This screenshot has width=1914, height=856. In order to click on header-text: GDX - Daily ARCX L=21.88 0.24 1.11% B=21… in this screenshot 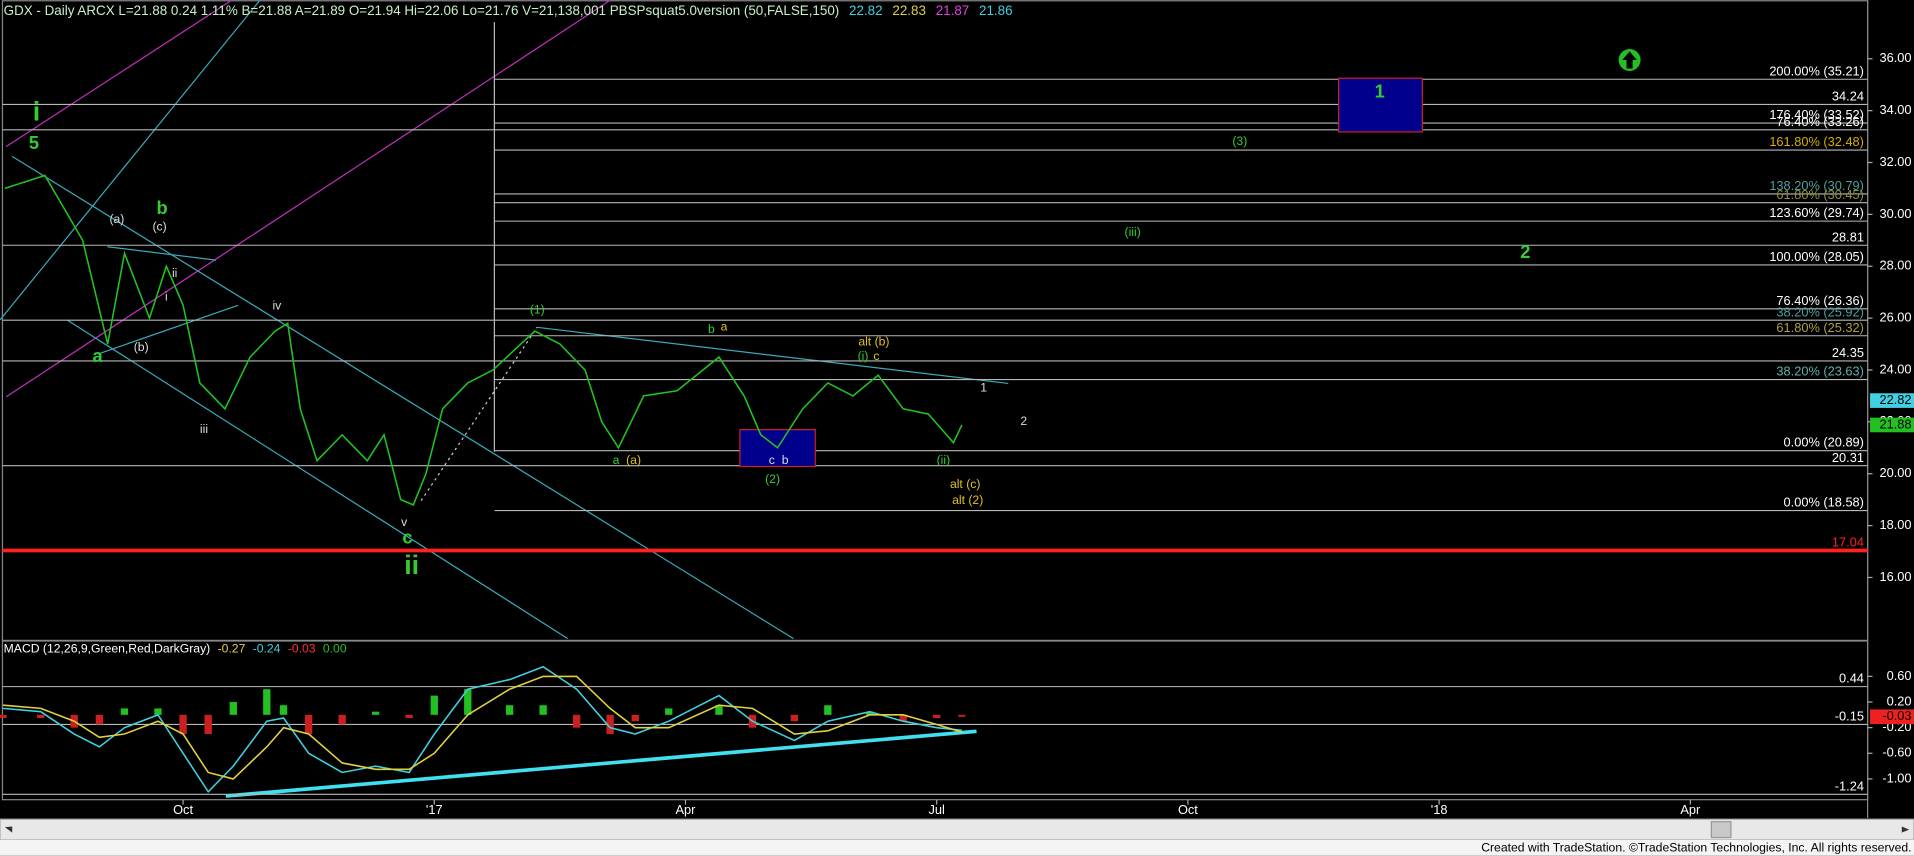, I will do `click(508, 10)`.